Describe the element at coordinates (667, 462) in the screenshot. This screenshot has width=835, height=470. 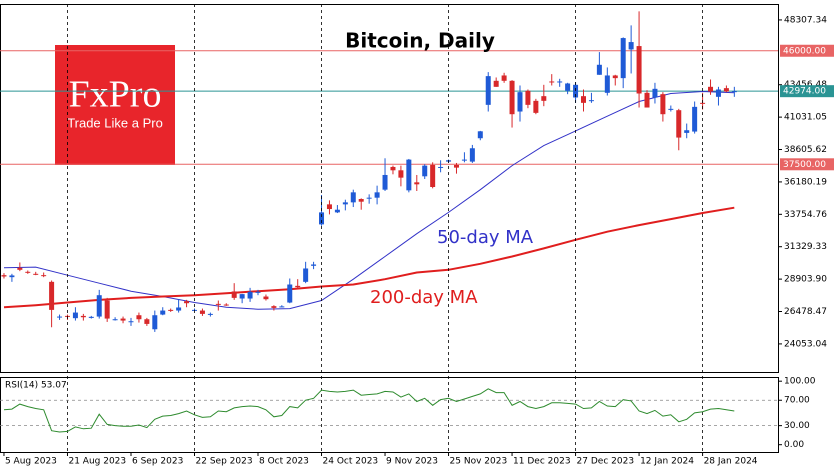
I see `x-tick-label: 12 Jan 2024` at that location.